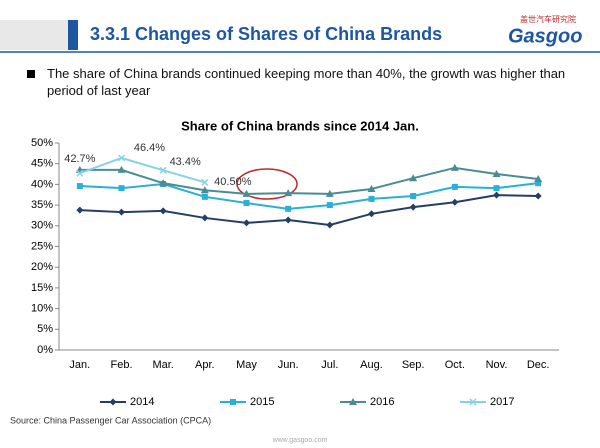 The width and height of the screenshot is (600, 448). I want to click on y-tick-label: 20%, so click(42, 267).